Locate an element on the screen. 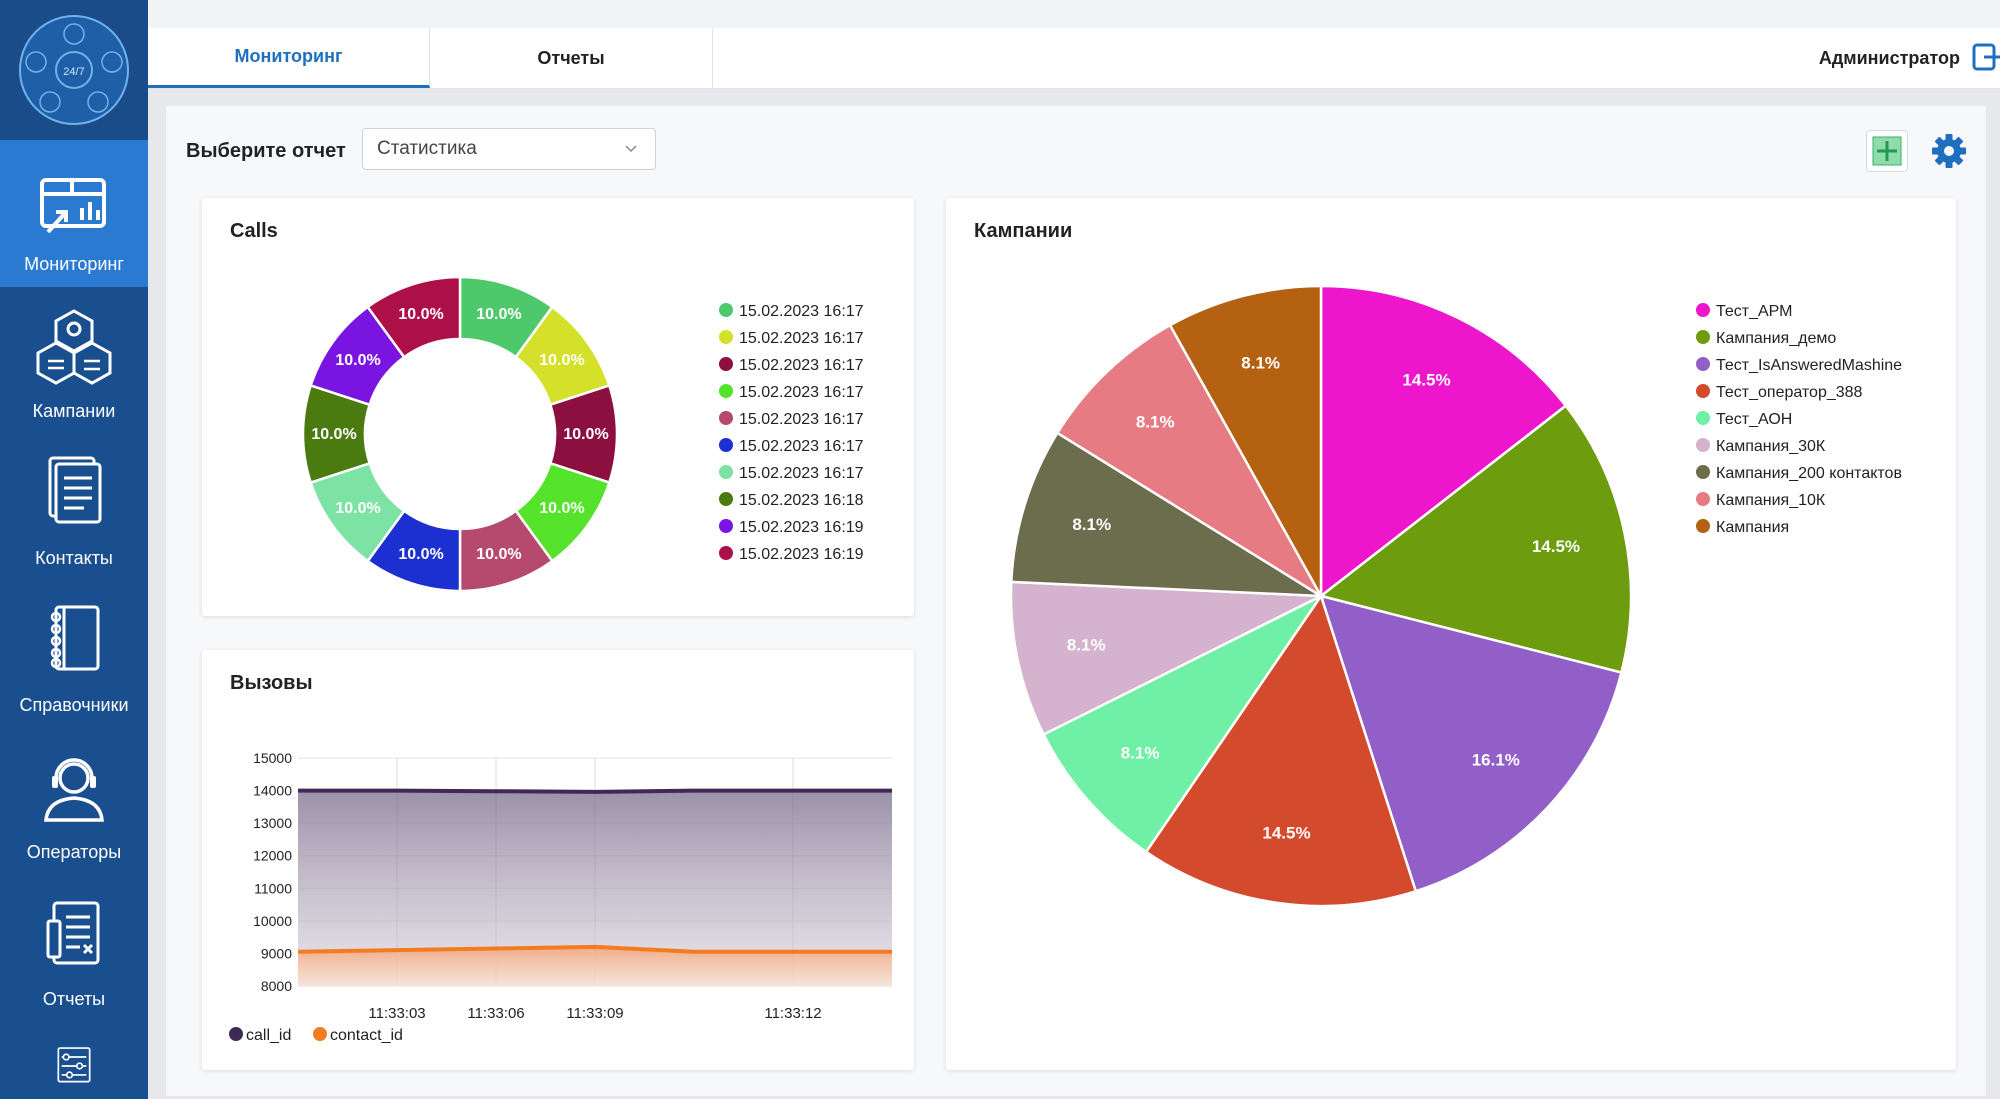 This screenshot has width=2000, height=1099. y-tick-label: 15000 is located at coordinates (272, 758).